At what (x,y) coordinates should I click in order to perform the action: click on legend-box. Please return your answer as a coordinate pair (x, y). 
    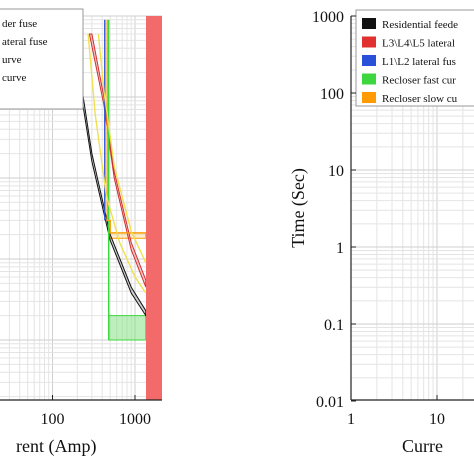
    Looking at the image, I should click on (42, 59).